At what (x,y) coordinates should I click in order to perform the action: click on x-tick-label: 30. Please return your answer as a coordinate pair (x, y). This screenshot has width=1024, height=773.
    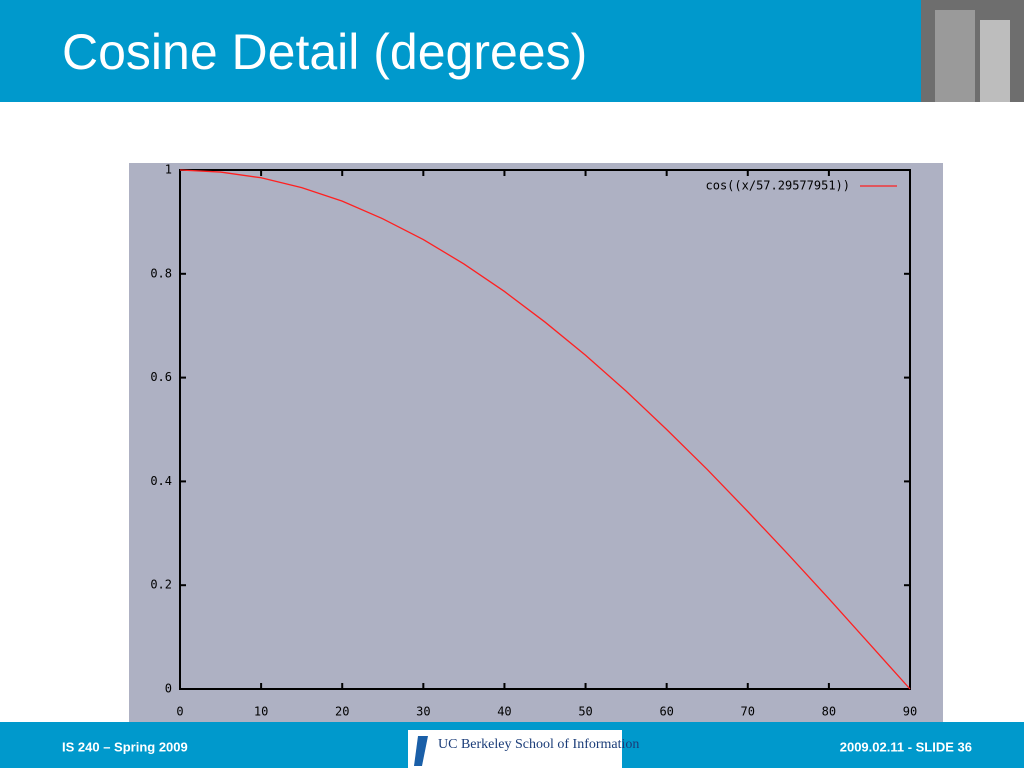
    Looking at the image, I should click on (423, 712).